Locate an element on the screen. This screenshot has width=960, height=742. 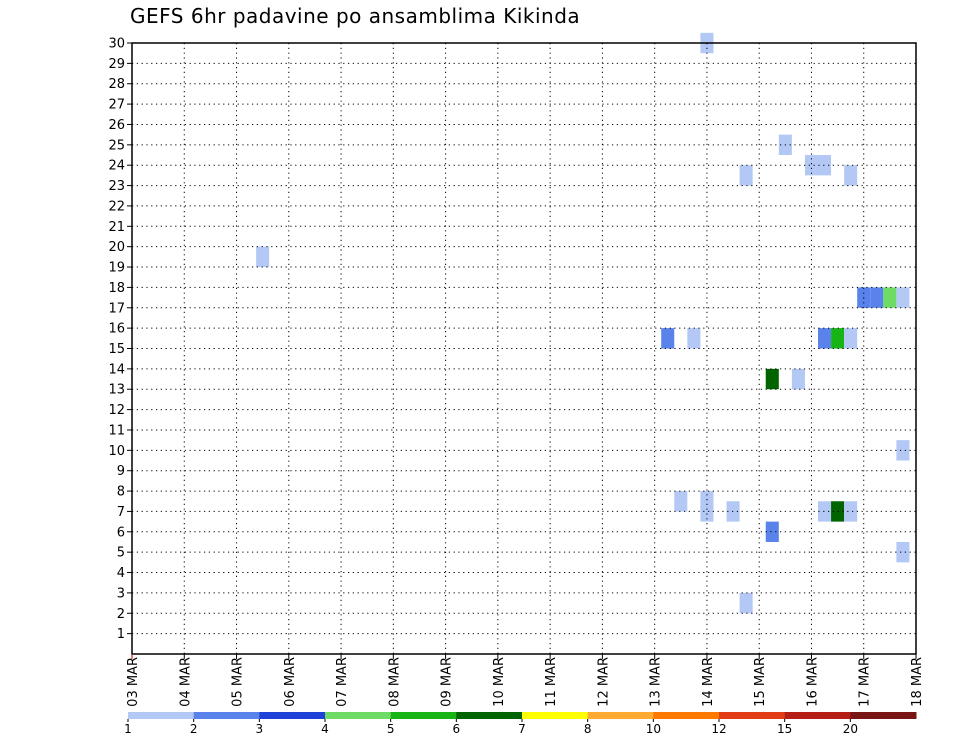
y-tick-label: 26 is located at coordinates (116, 125).